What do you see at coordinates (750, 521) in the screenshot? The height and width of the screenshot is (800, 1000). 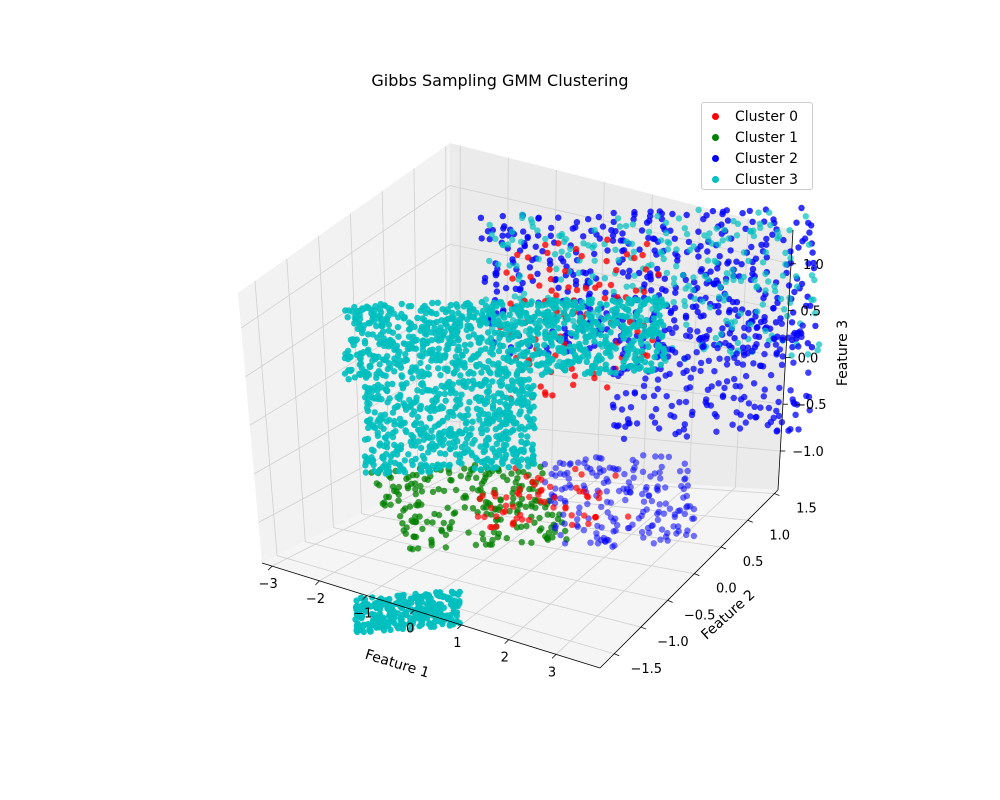 I see `y-tick-mark` at bounding box center [750, 521].